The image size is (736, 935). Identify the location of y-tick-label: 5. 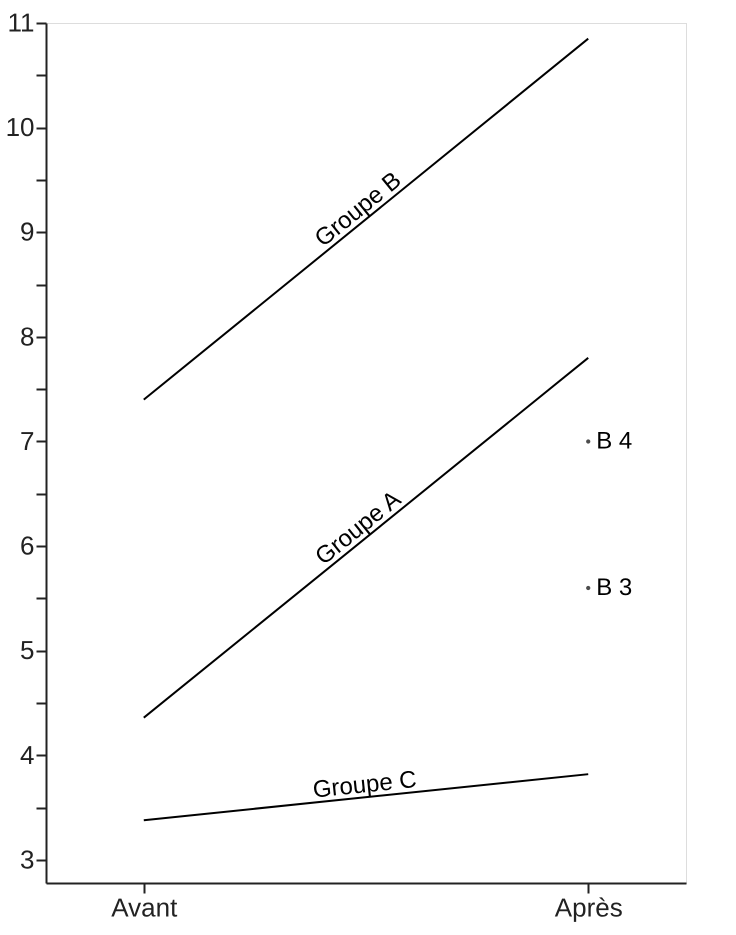
(27, 650).